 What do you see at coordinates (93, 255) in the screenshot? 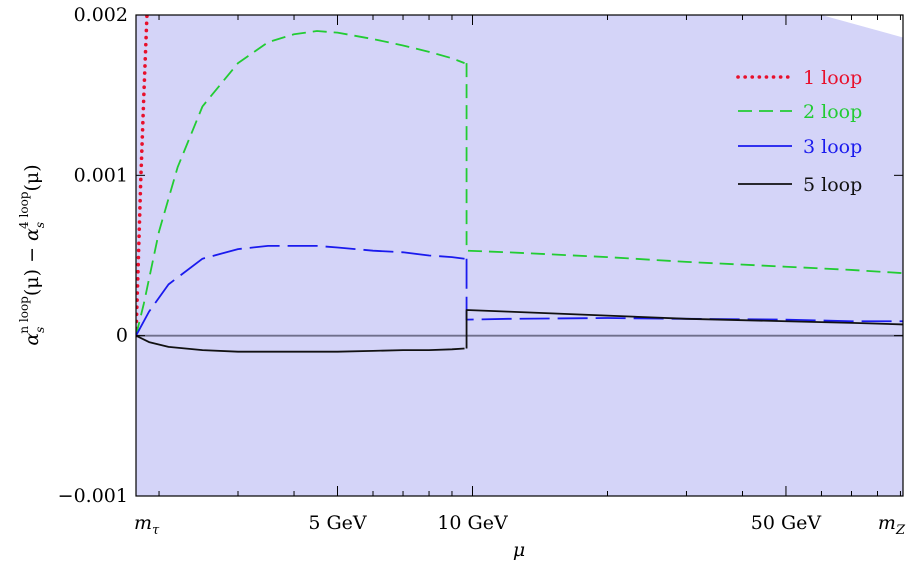
I see `y-tick-labels: −0.001 0 0.001 0.002` at bounding box center [93, 255].